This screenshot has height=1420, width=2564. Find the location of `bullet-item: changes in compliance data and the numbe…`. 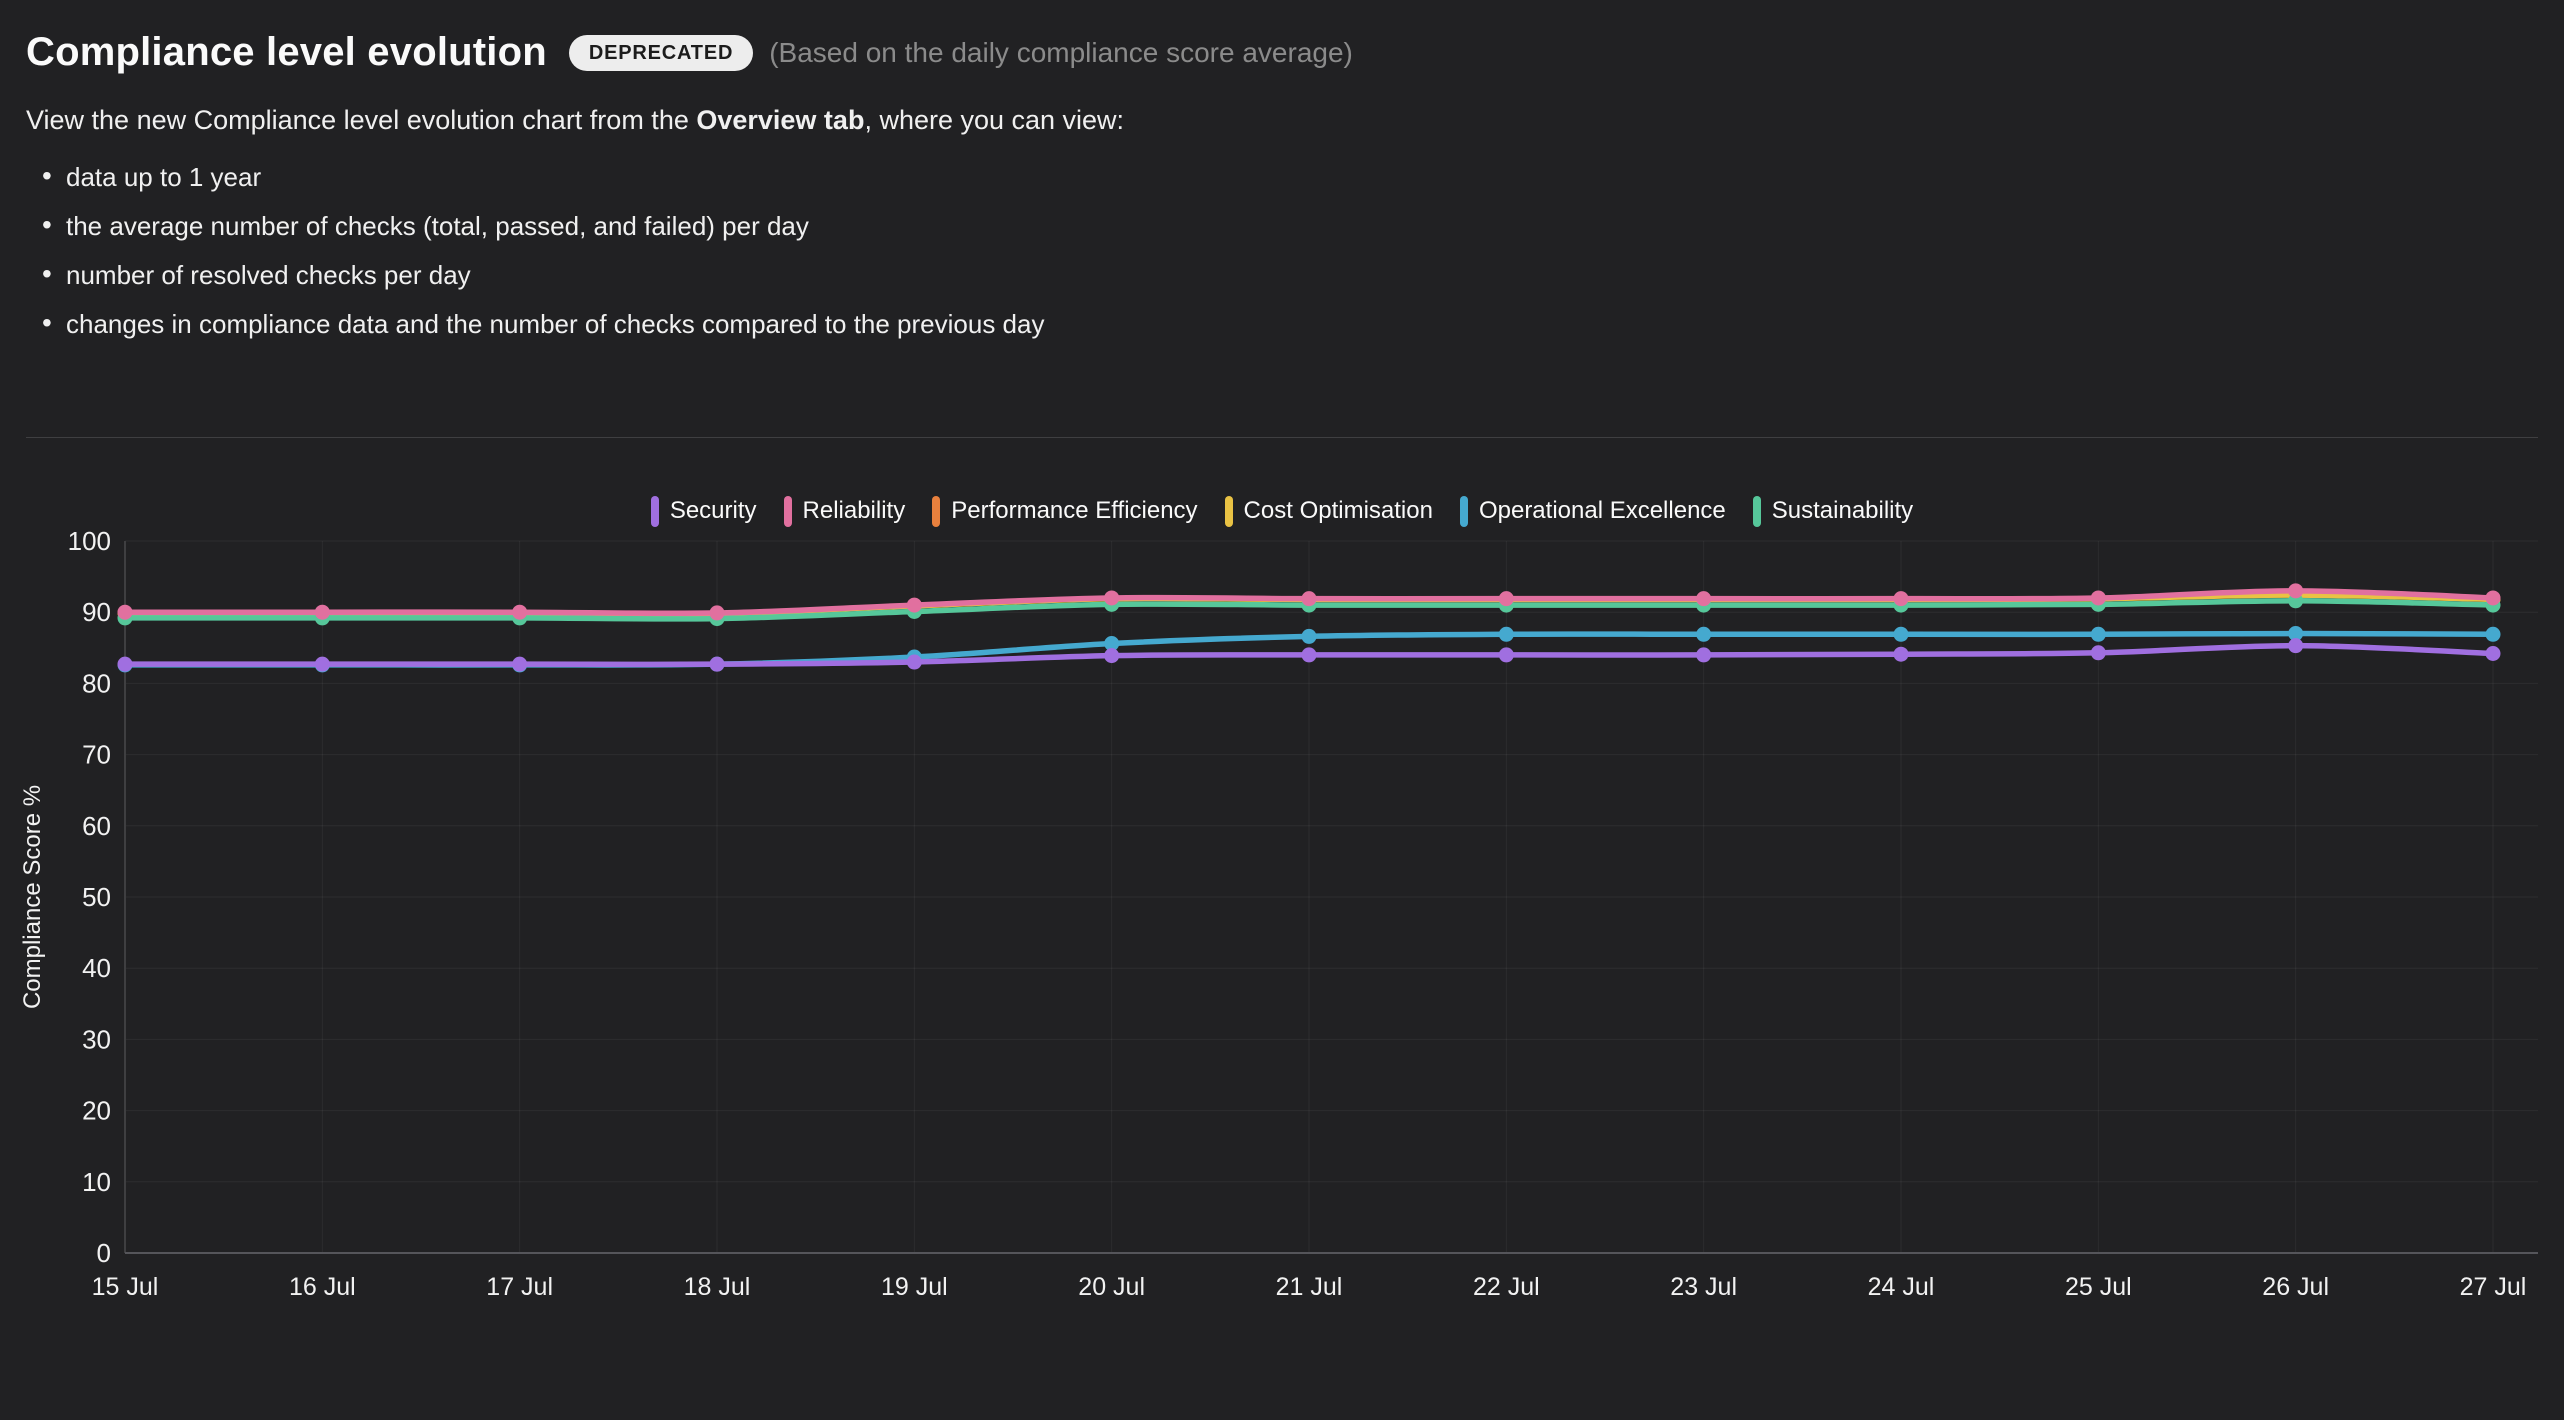

bullet-item: changes in compliance data and the numbe… is located at coordinates (1290, 323).